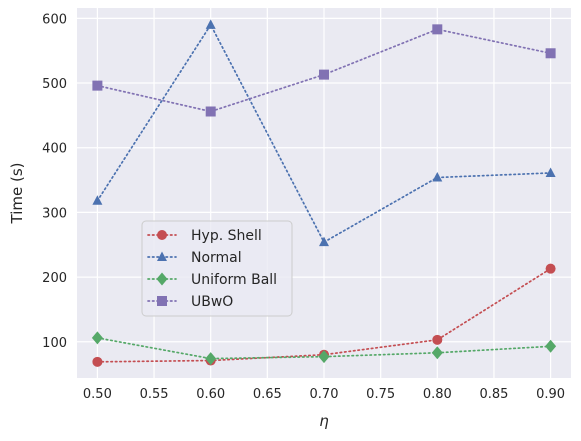  Describe the element at coordinates (437, 394) in the screenshot. I see `x-tick-label: 0.80` at that location.